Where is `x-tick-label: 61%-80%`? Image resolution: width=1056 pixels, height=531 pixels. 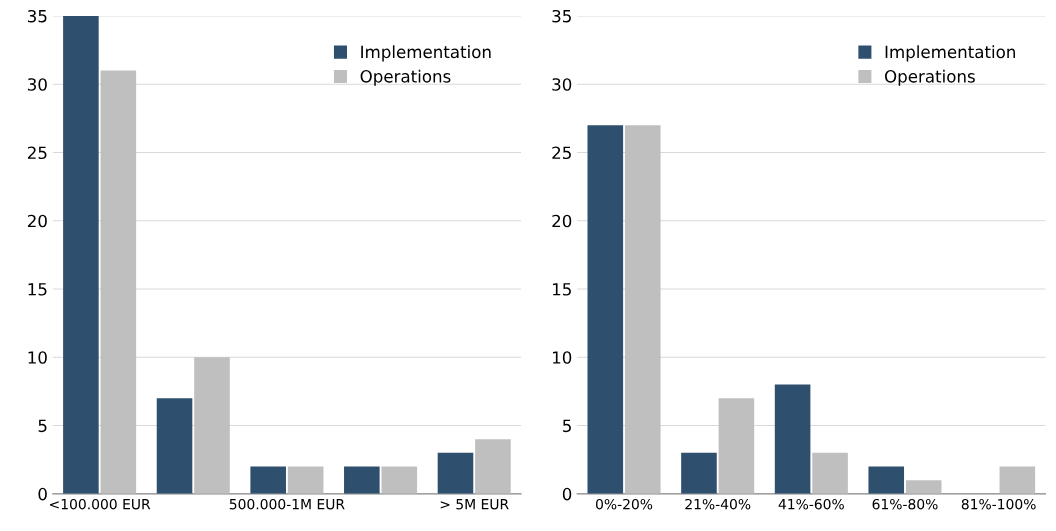
x-tick-label: 61%-80% is located at coordinates (905, 504).